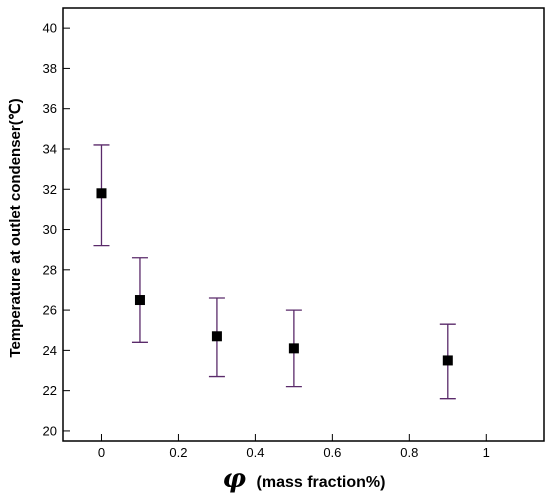  Describe the element at coordinates (321, 482) in the screenshot. I see `x-axis-title-text: (mass fraction%)` at that location.